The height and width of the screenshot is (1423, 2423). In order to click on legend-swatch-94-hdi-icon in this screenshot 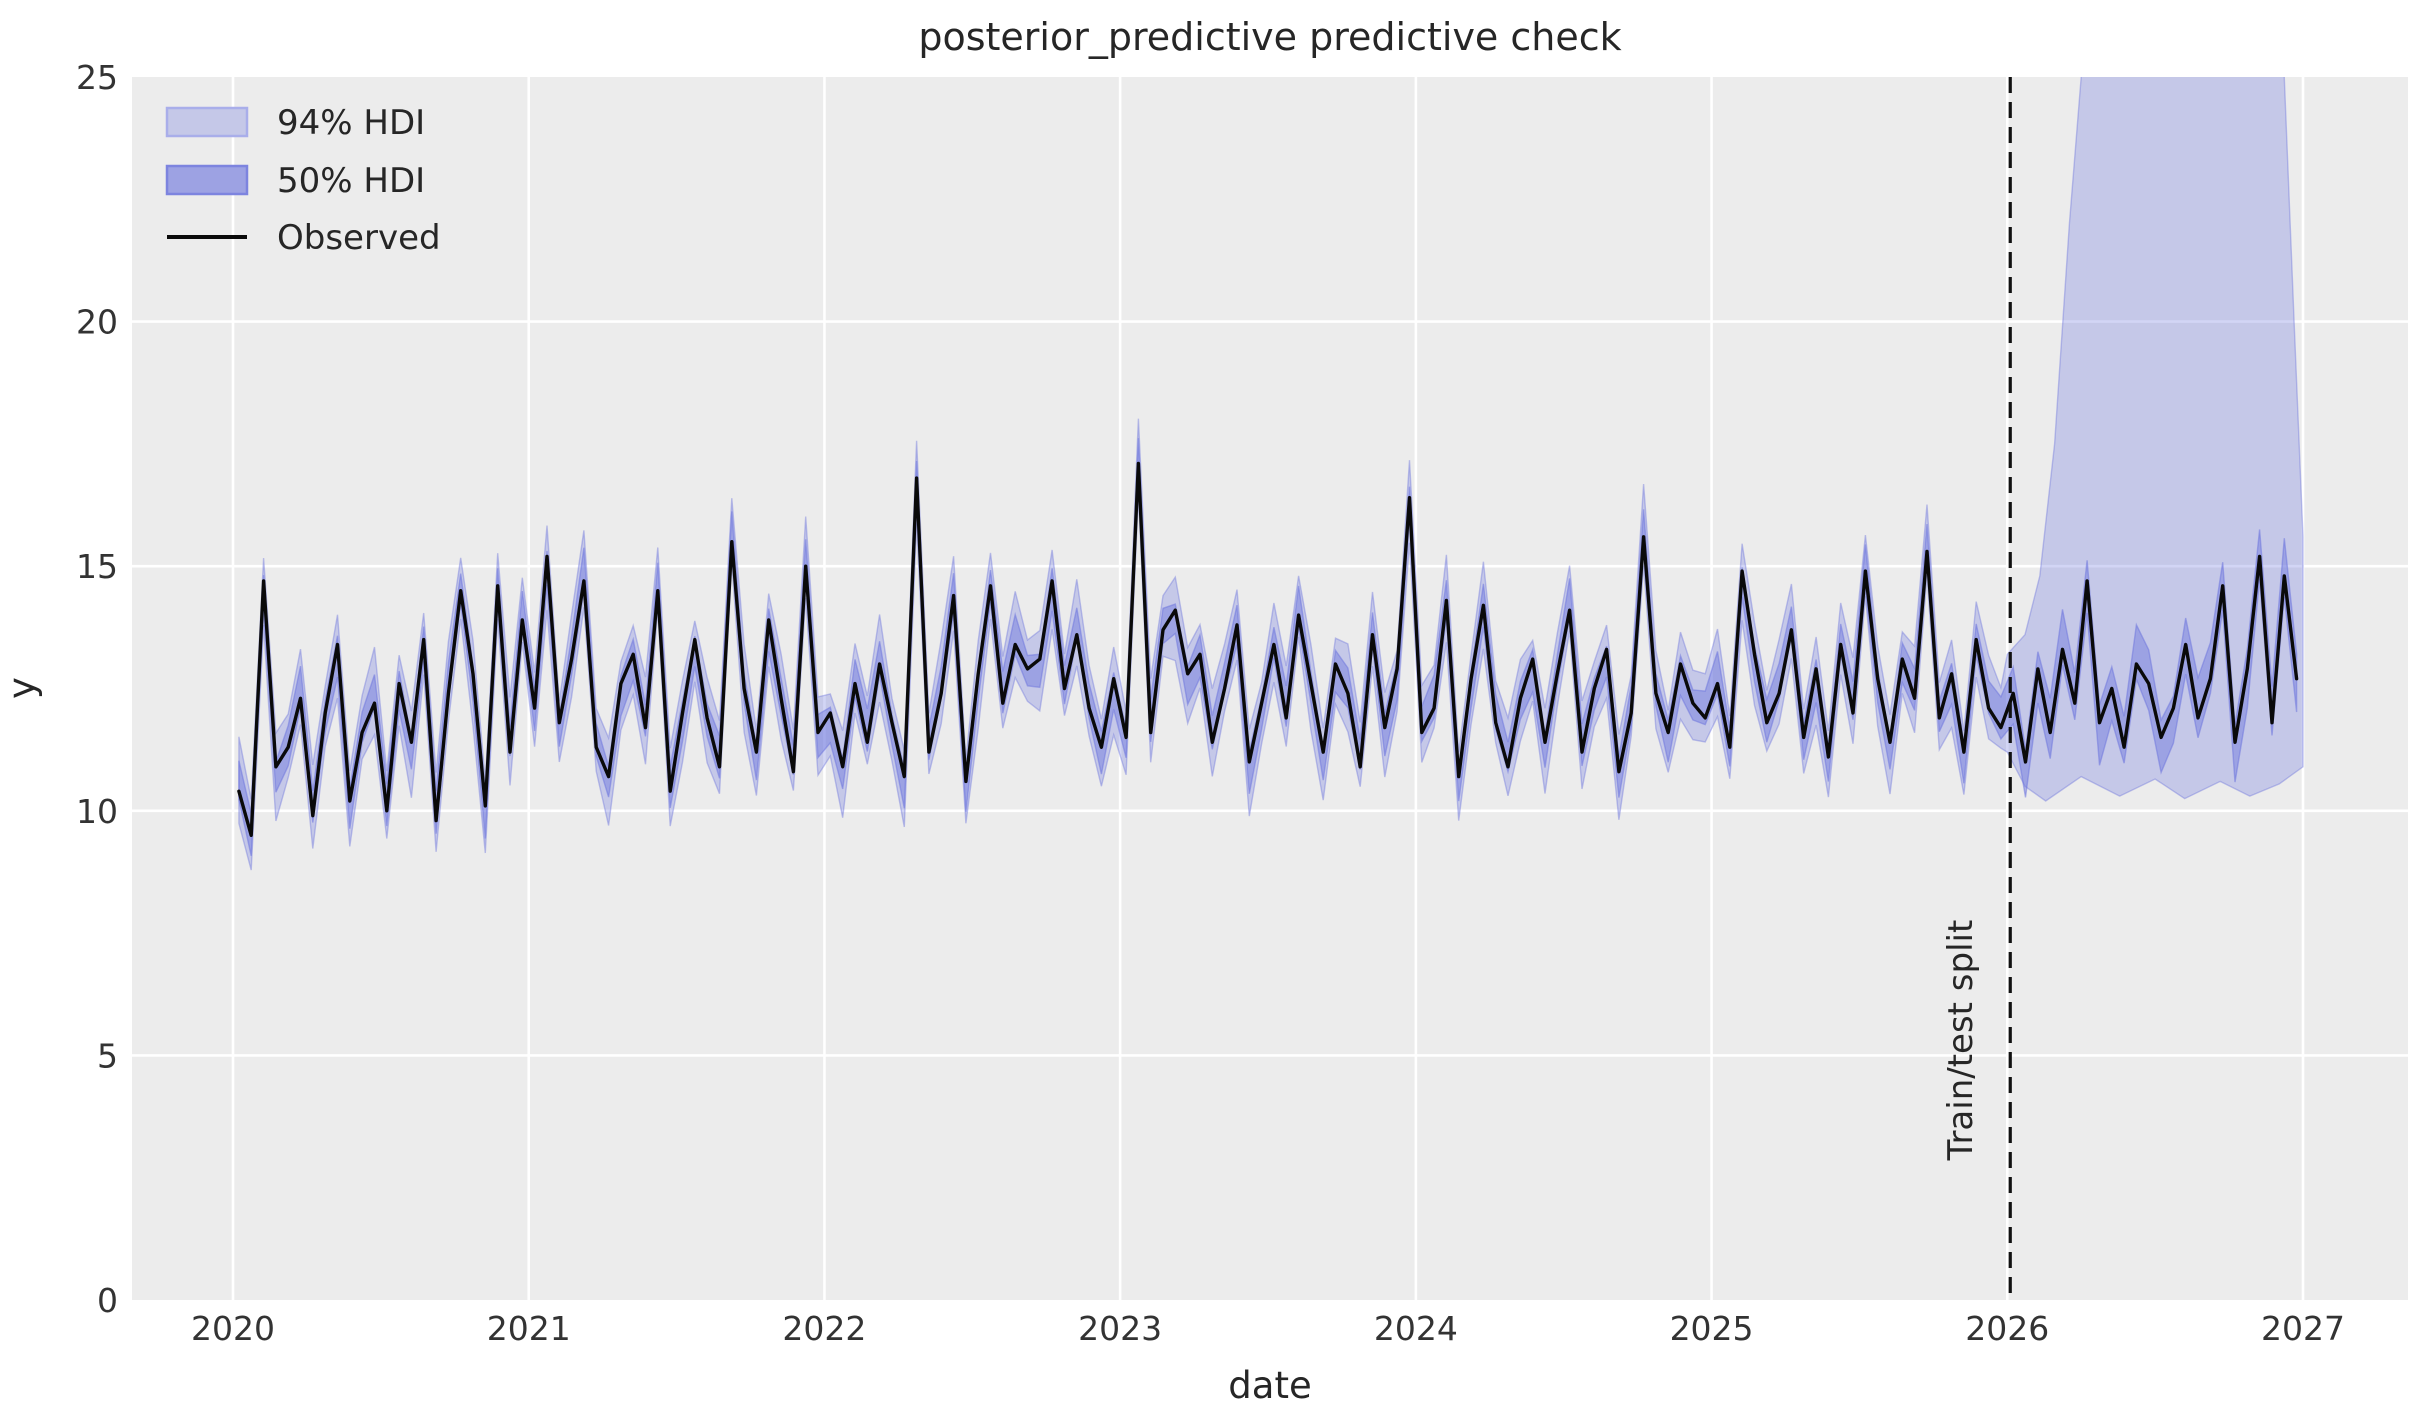, I will do `click(207, 122)`.